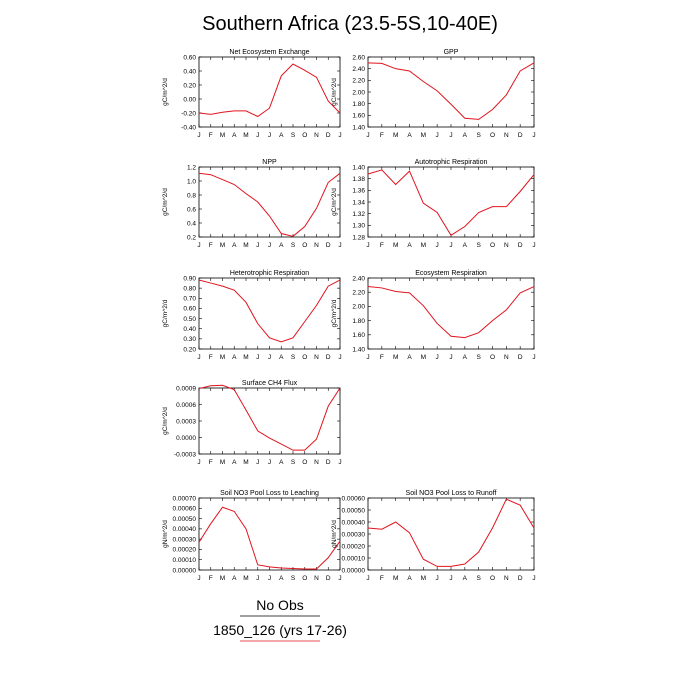 Image resolution: width=700 pixels, height=700 pixels. What do you see at coordinates (186, 438) in the screenshot?
I see `y-tick-label: 0.0000` at bounding box center [186, 438].